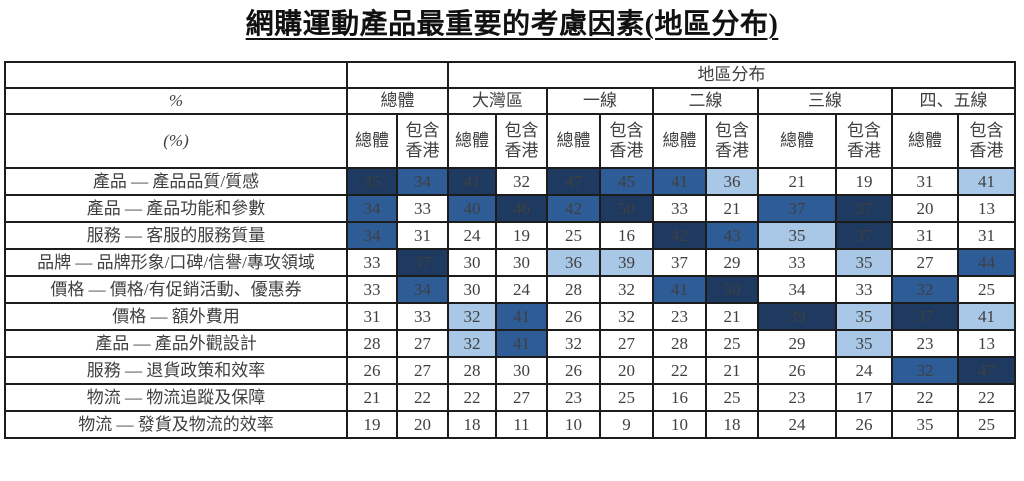 The height and width of the screenshot is (481, 1024). I want to click on value-cell-r8-c3: 27, so click(521, 397).